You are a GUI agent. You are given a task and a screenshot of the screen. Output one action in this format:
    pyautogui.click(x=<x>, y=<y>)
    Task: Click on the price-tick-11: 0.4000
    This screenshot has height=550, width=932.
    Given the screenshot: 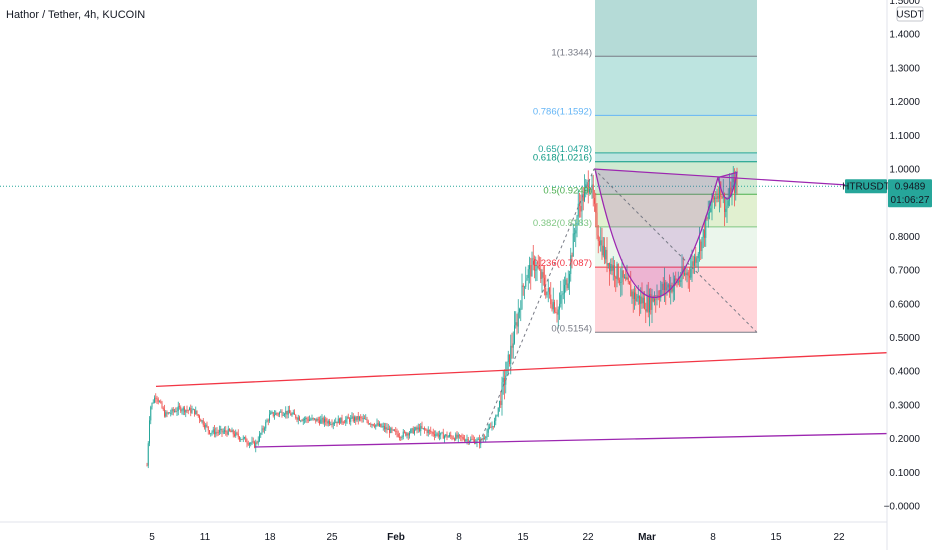 What is the action you would take?
    pyautogui.click(x=904, y=372)
    